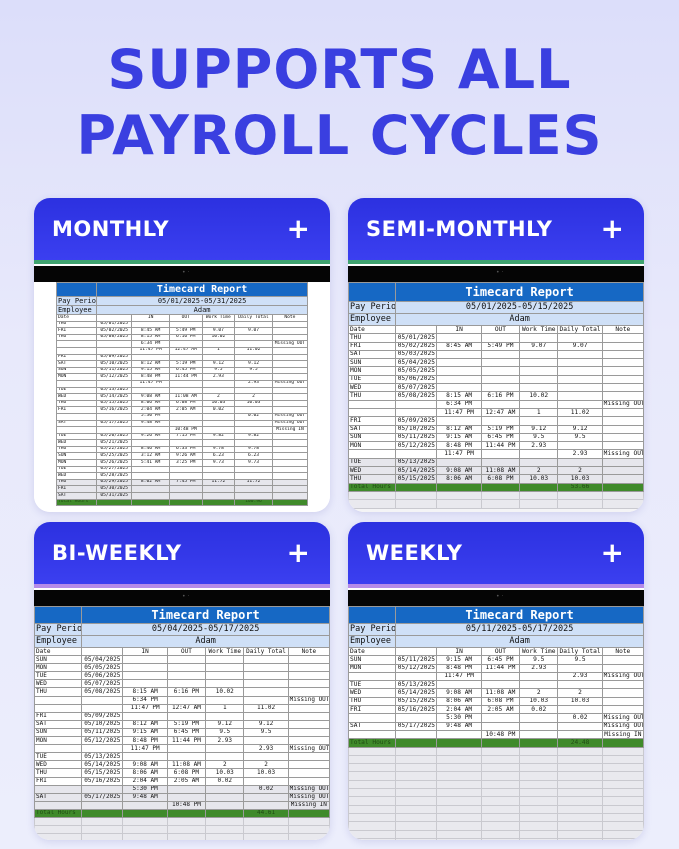 The image size is (679, 849). I want to click on card-stripe, so click(496, 262).